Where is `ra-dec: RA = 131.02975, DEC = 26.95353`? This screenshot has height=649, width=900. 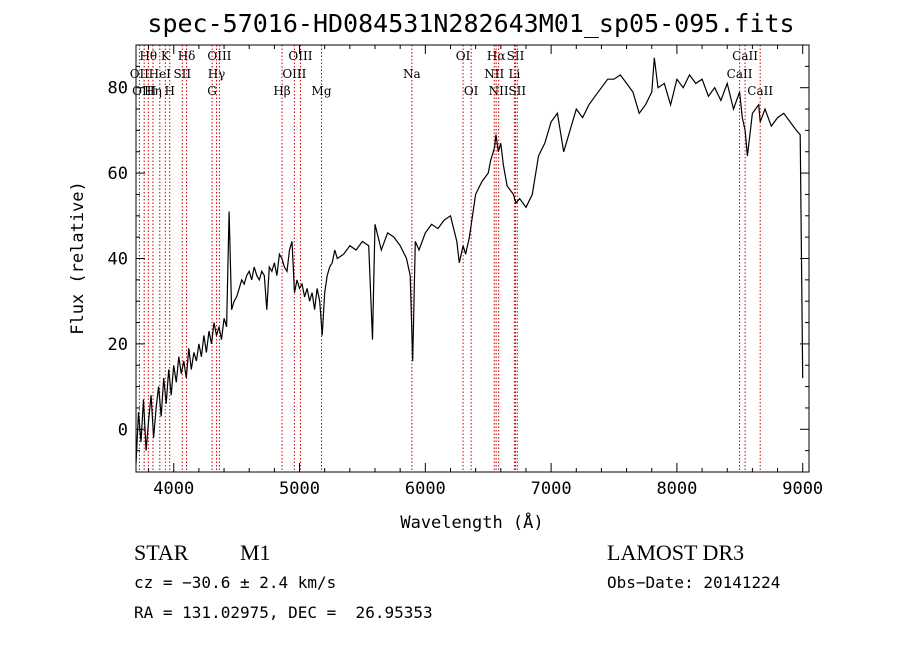
ra-dec: RA = 131.02975, DEC = 26.95353 is located at coordinates (283, 612).